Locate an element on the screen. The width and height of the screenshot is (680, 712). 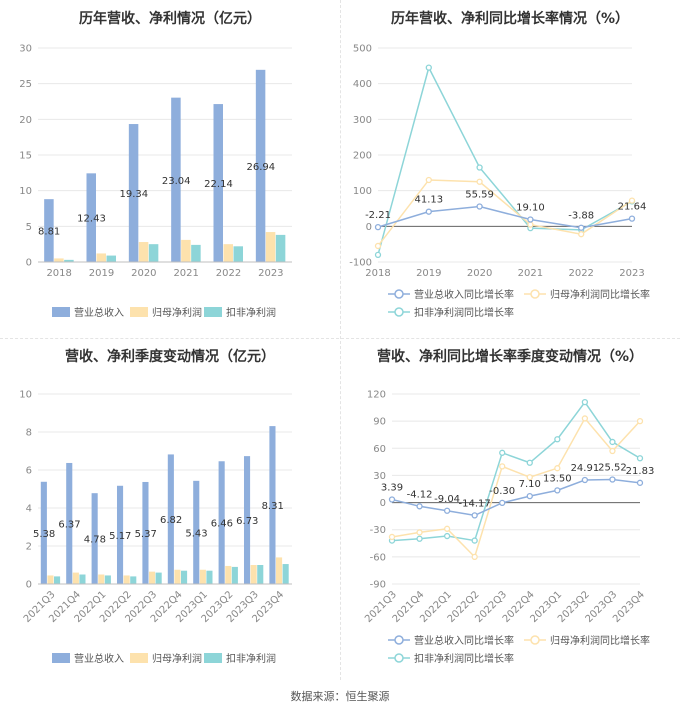
legend-label: 归母净利润同比增长率 is located at coordinates (600, 640).